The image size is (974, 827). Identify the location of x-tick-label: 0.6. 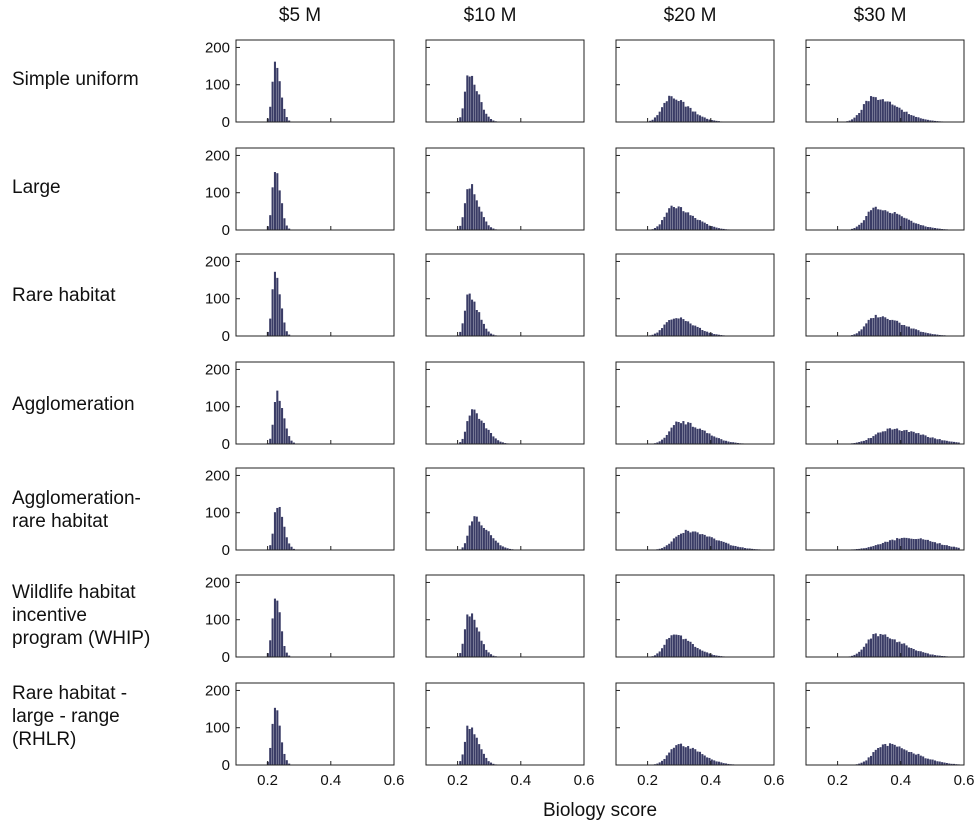
(964, 780).